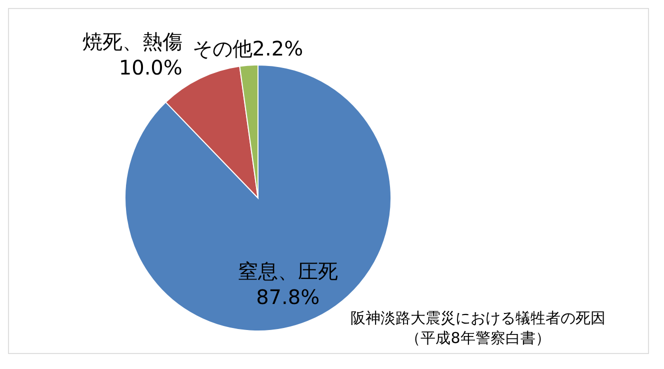 The height and width of the screenshot is (369, 664). What do you see at coordinates (478, 318) in the screenshot?
I see `text: 阪神淡路大震災における犠牲者の死因` at bounding box center [478, 318].